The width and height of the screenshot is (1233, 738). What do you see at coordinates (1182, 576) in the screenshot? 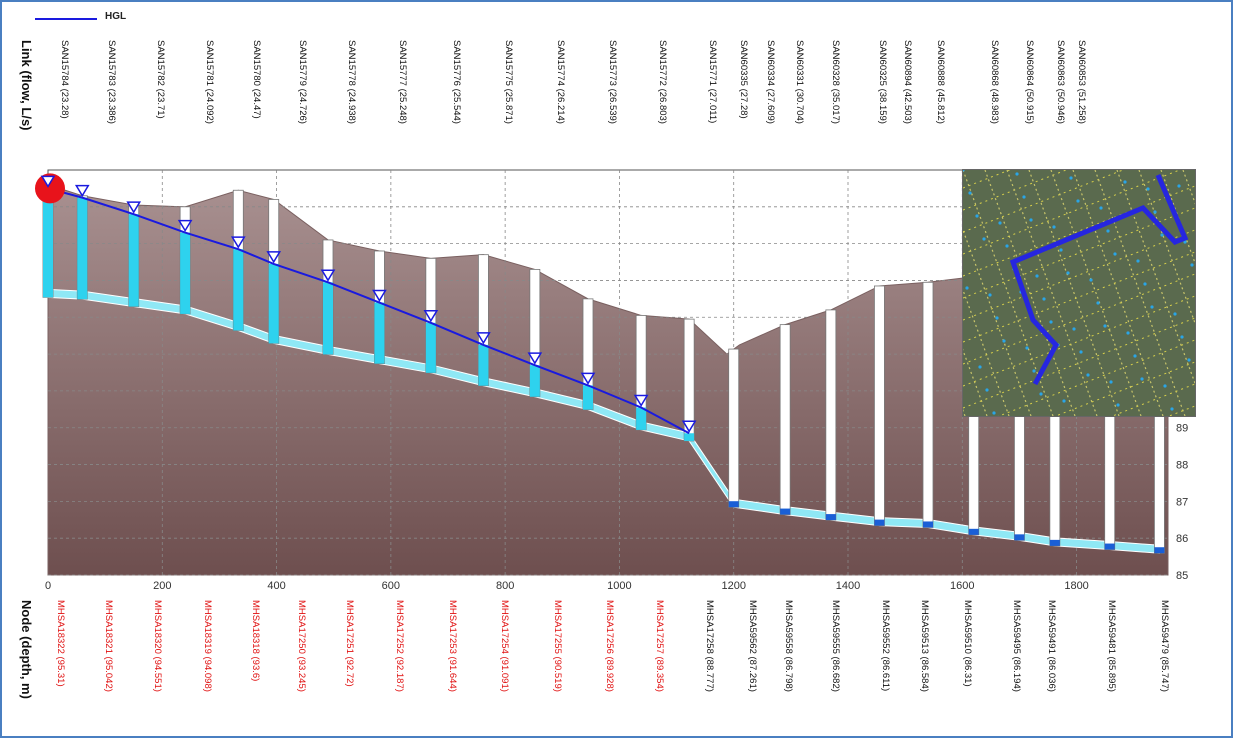
I see `y-tick-label: 85` at bounding box center [1182, 576].